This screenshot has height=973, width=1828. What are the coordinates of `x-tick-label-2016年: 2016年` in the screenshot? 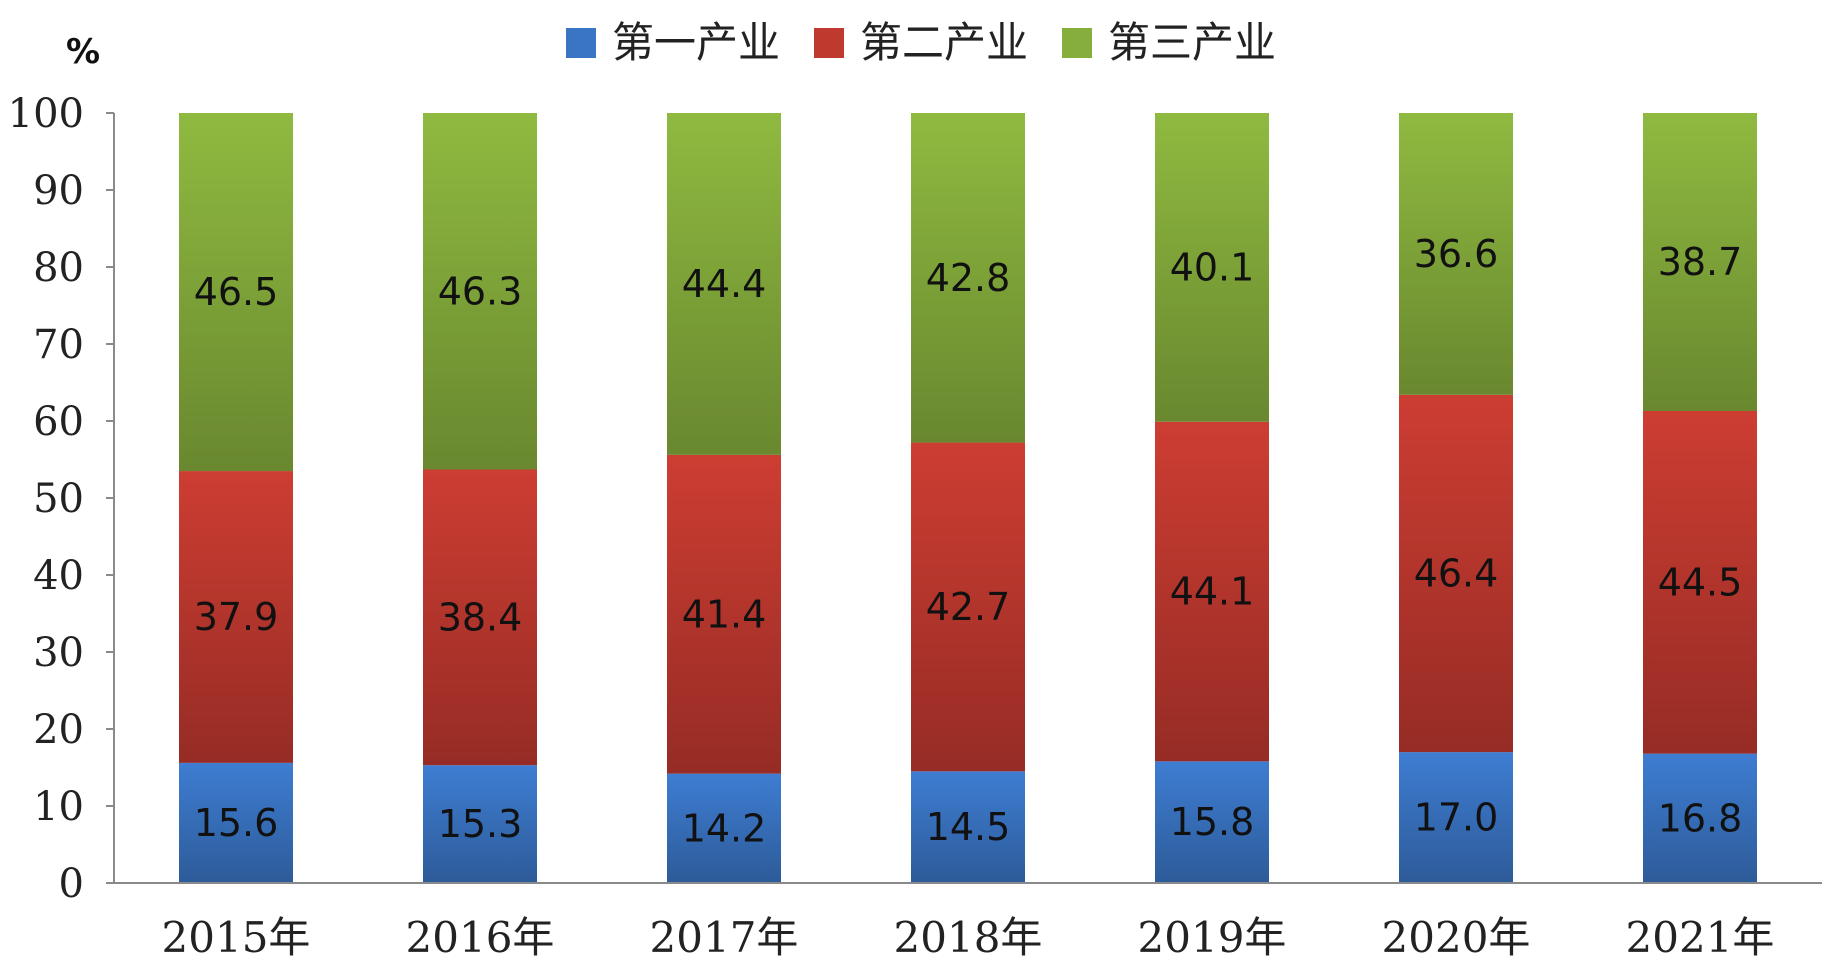 It's located at (480, 937).